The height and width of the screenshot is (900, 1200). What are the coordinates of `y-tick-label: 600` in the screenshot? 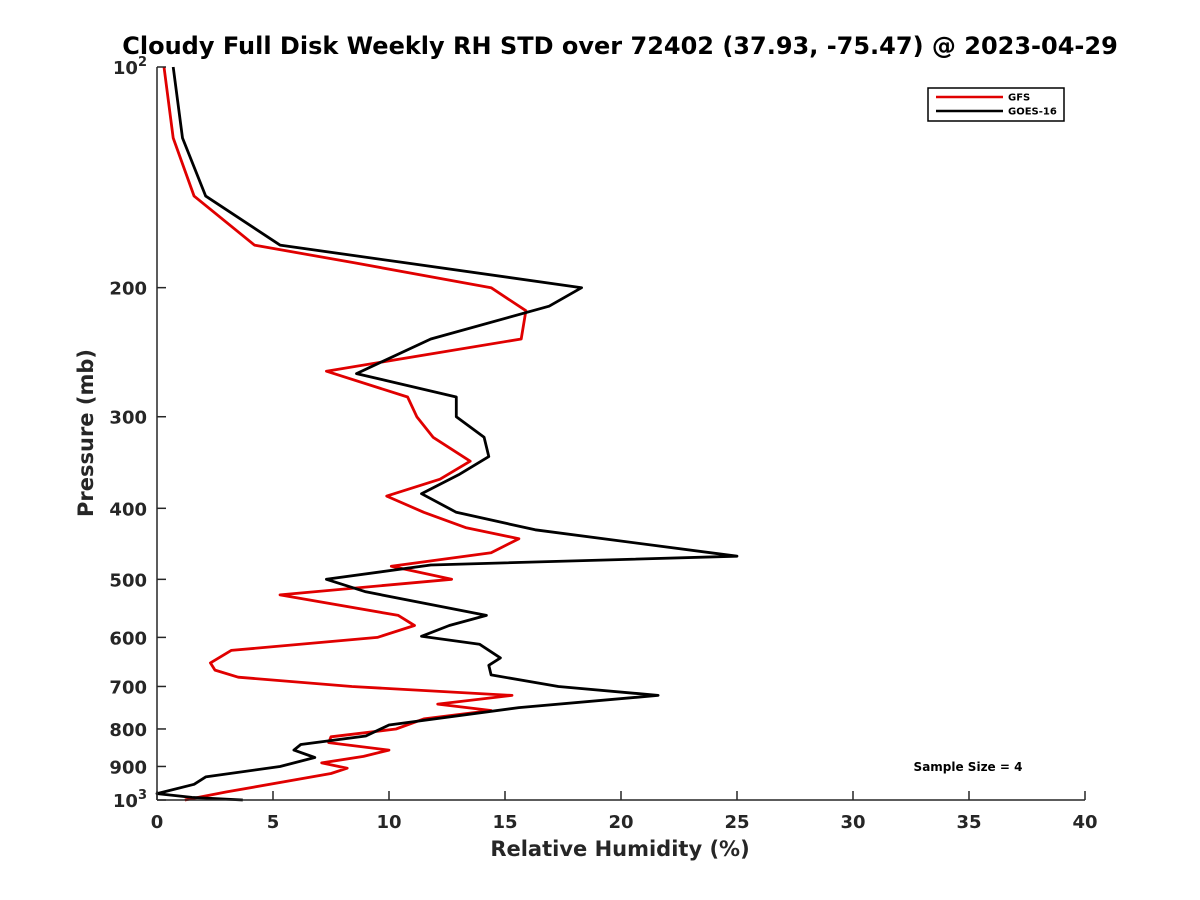 It's located at (128, 638).